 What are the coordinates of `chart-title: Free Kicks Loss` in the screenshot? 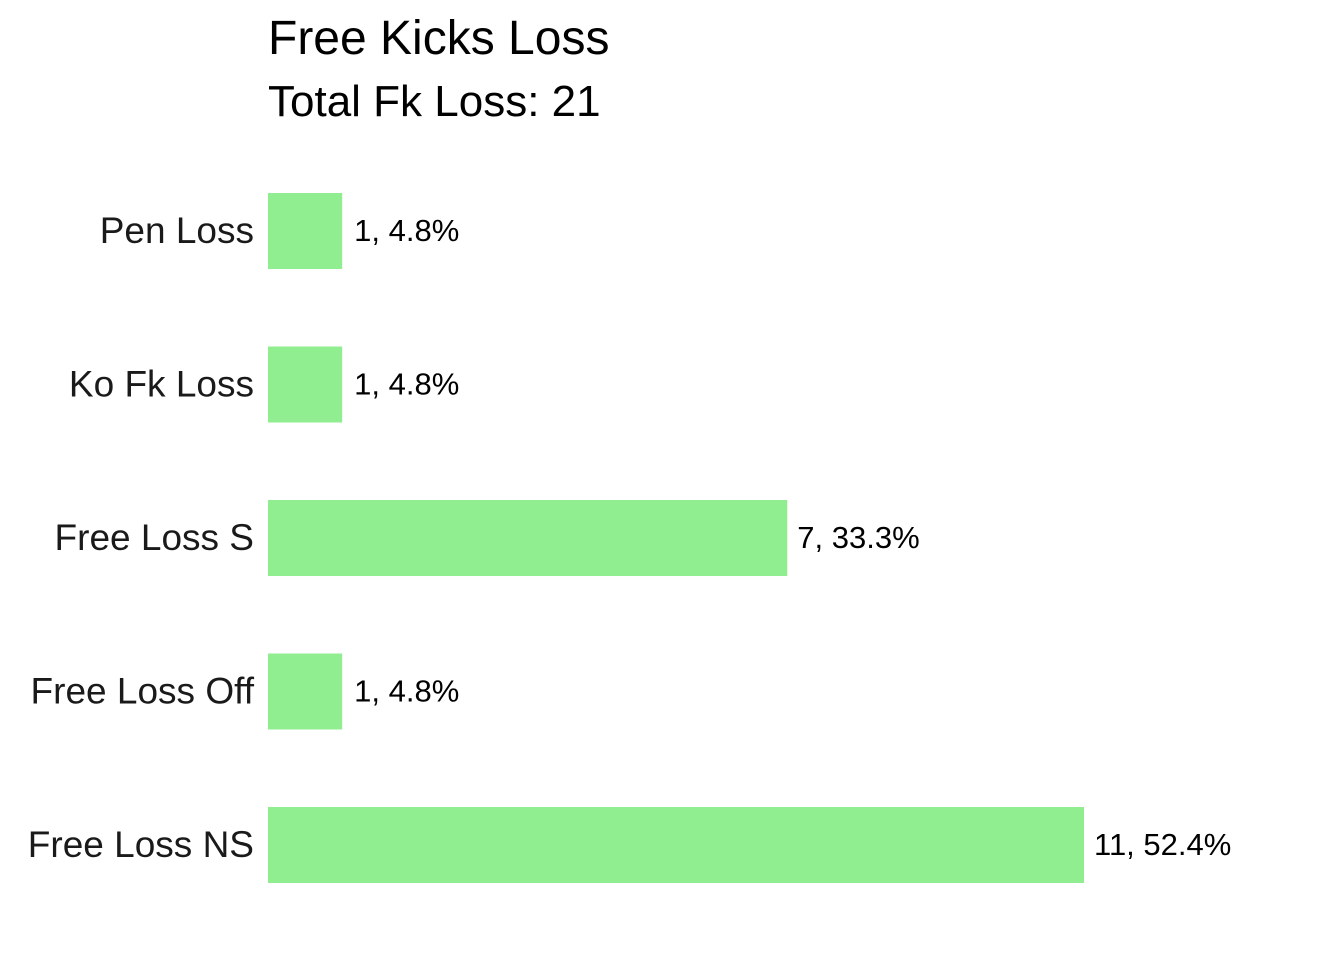 It's located at (438, 38).